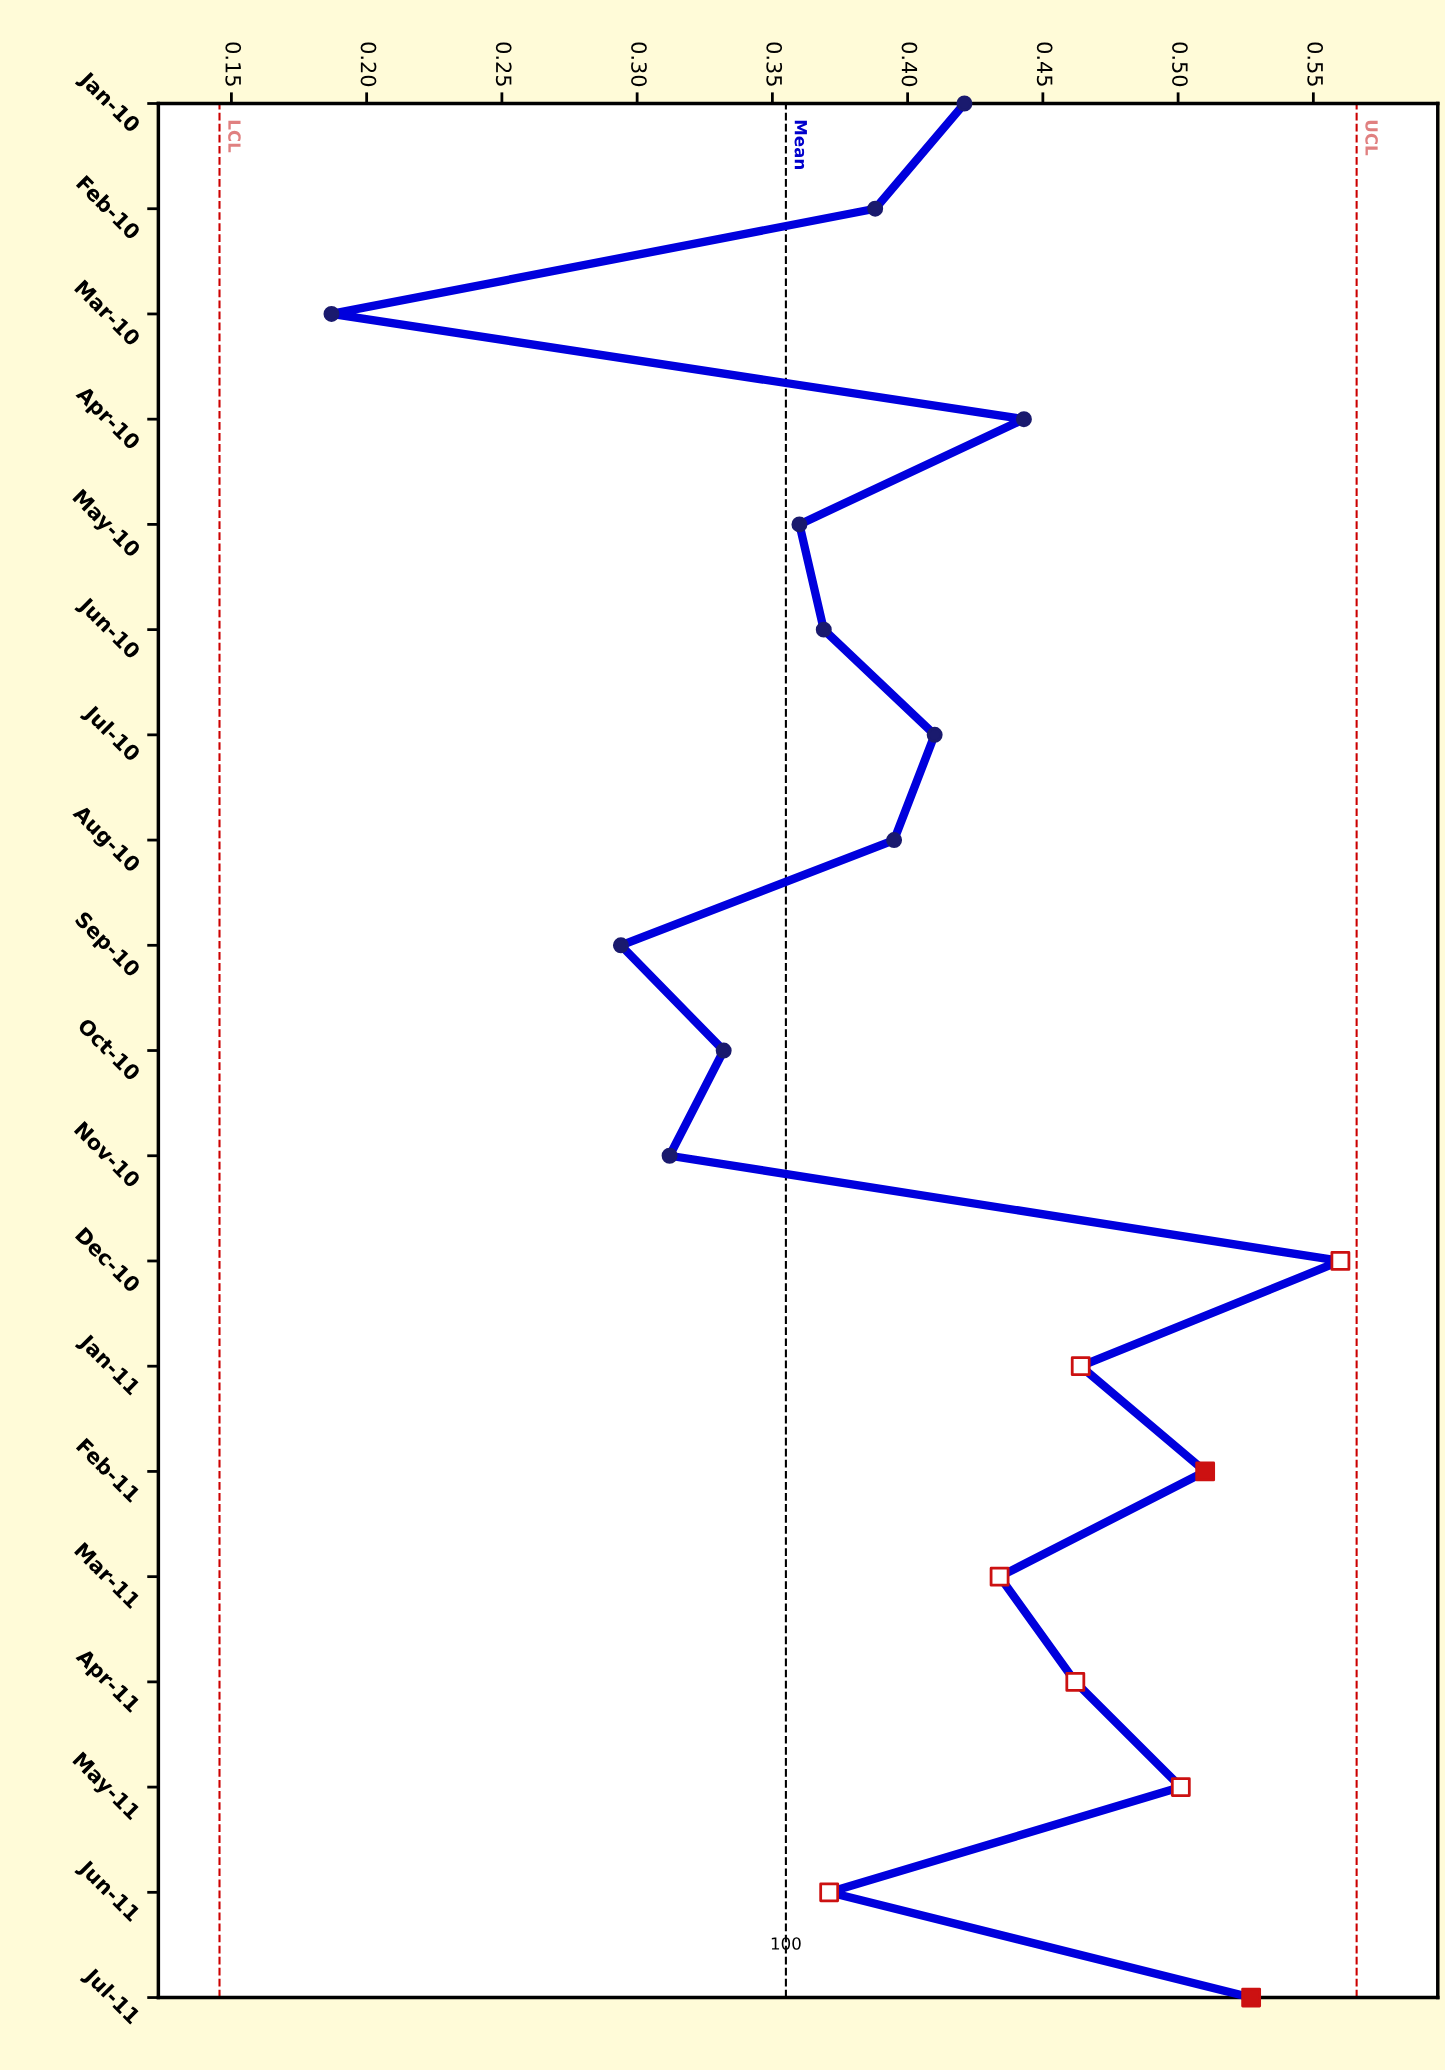  Describe the element at coordinates (234, 136) in the screenshot. I see `ref-line-label: LCL` at that location.